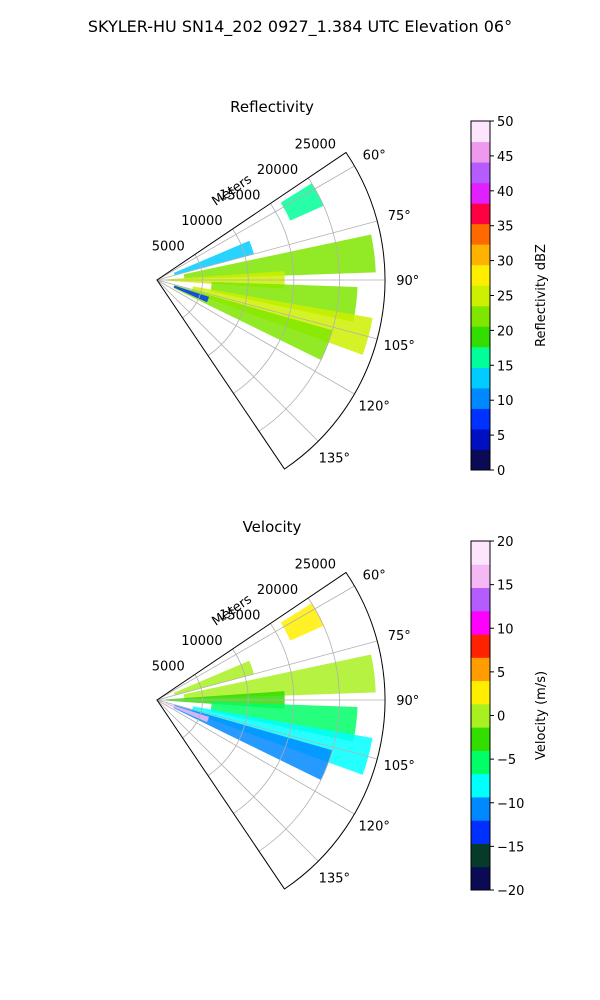  What do you see at coordinates (272, 107) in the screenshot?
I see `panel-title: Reflectivity` at bounding box center [272, 107].